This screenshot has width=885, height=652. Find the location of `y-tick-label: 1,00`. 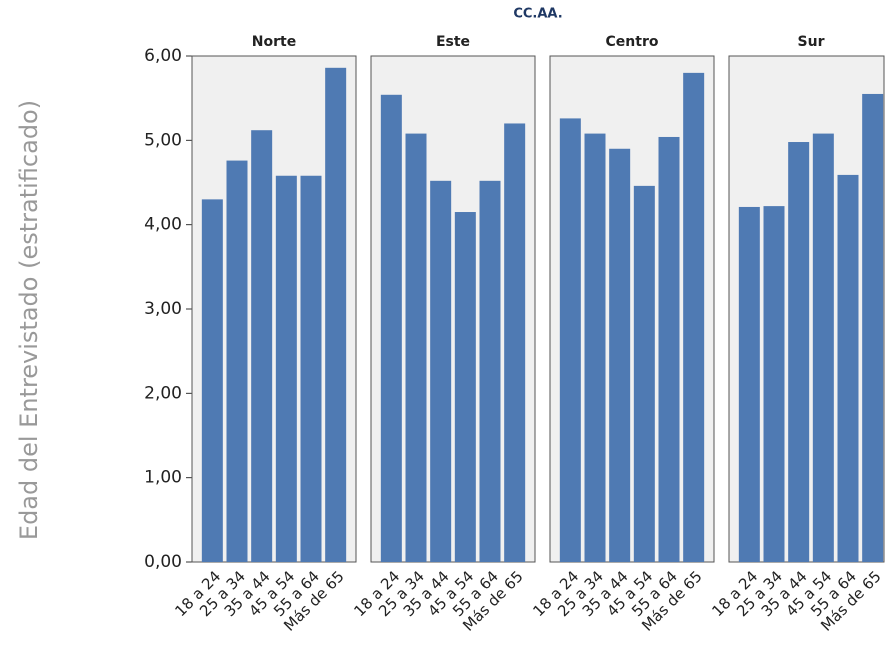

y-tick-label: 1,00 is located at coordinates (163, 478).